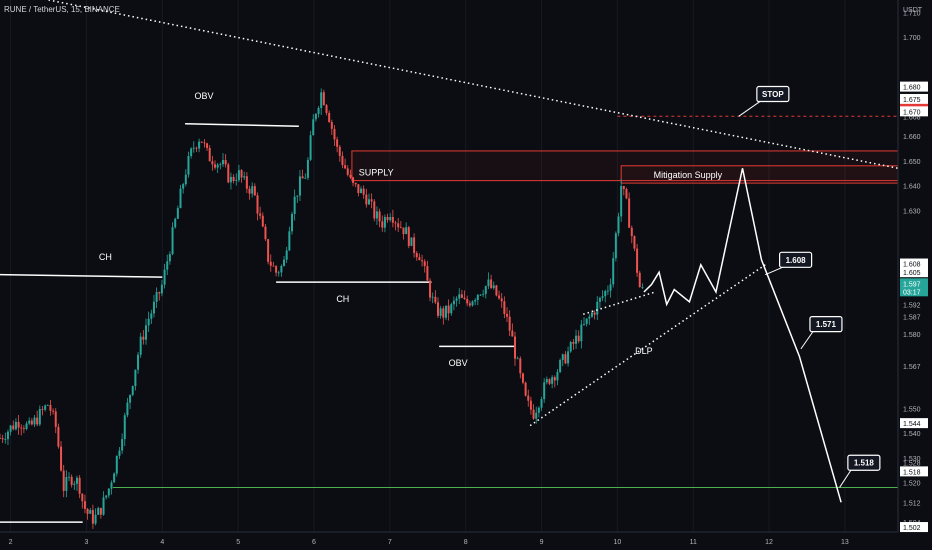 The image size is (932, 550). What do you see at coordinates (466, 542) in the screenshot?
I see `x-tick-label: 8` at bounding box center [466, 542].